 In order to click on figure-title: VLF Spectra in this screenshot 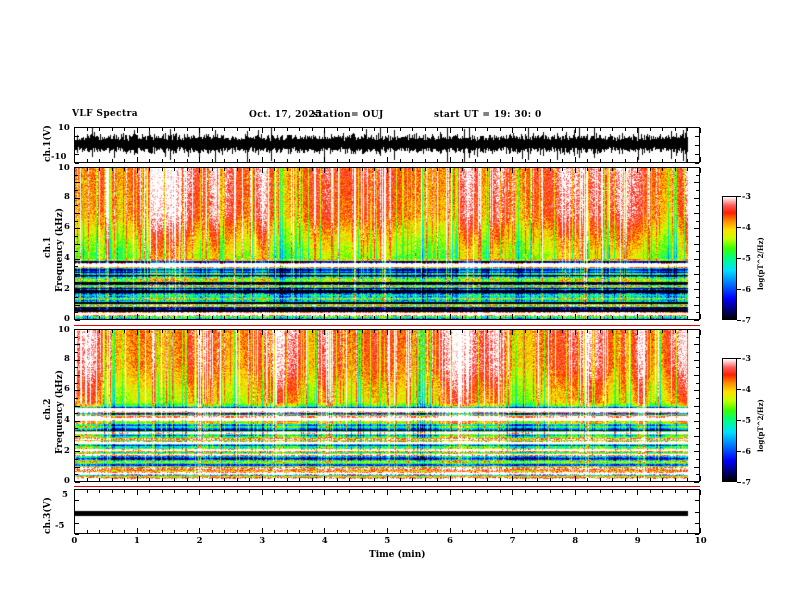, I will do `click(105, 114)`.